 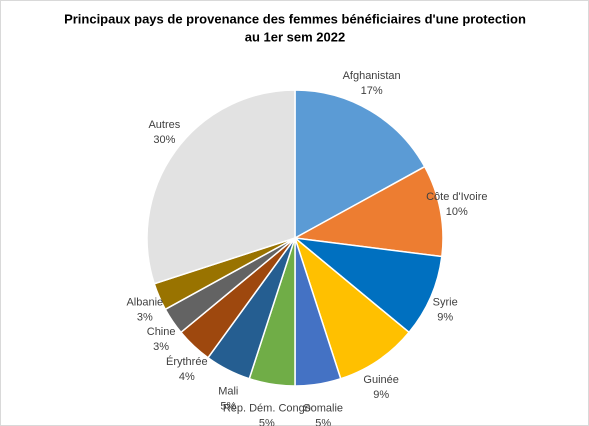 What do you see at coordinates (456, 197) in the screenshot?
I see `slice-label: Côte d'Ivoire` at bounding box center [456, 197].